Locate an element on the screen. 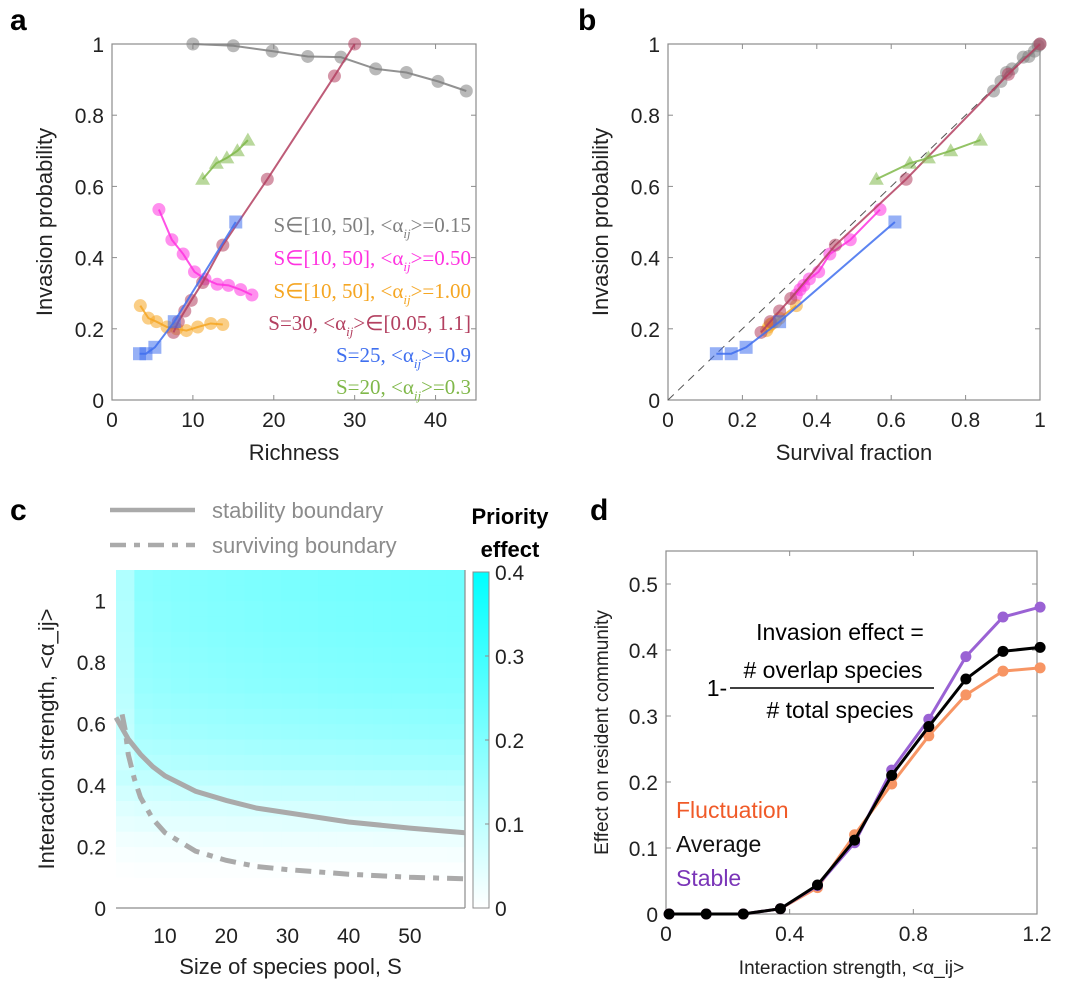  legend-label: Fluctuation is located at coordinates (732, 810).